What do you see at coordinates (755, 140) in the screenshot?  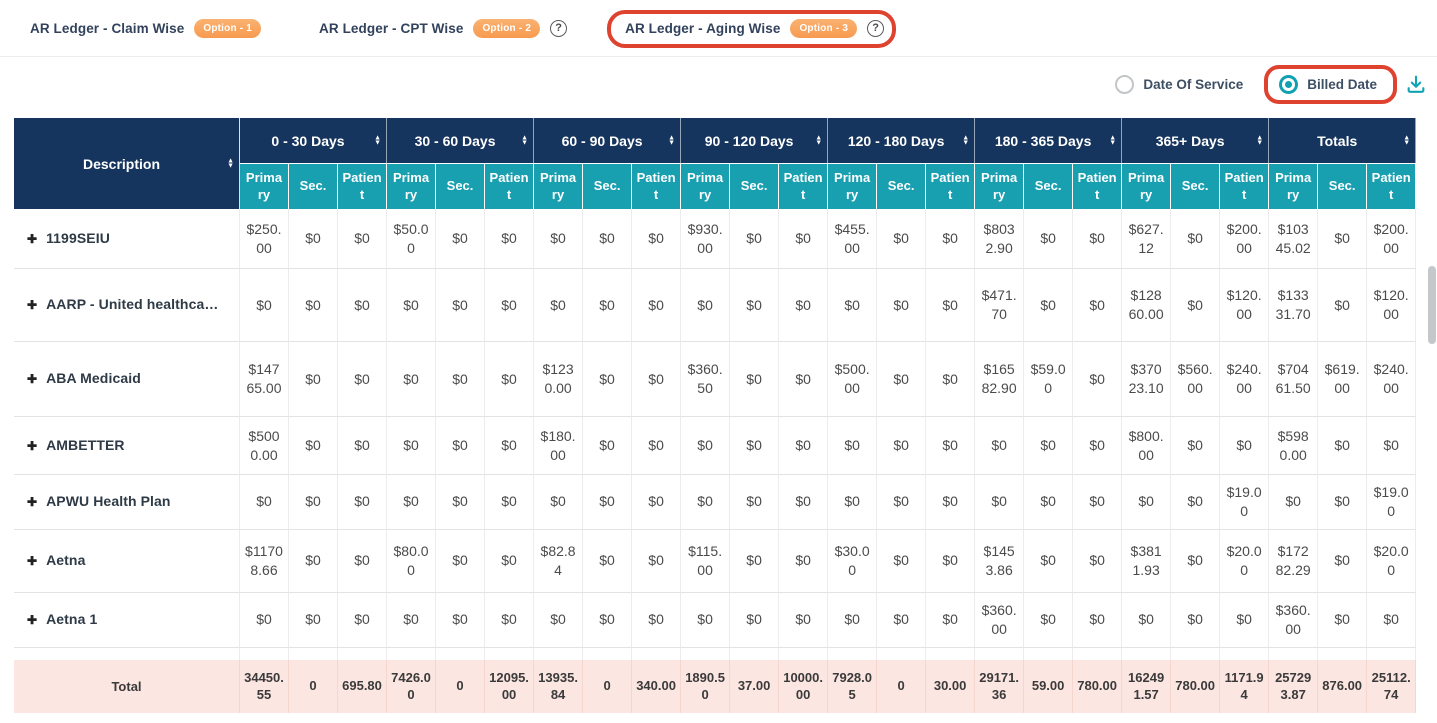 I see `group-column-header-3: 90 - 120 Days ▲ ▼` at bounding box center [755, 140].